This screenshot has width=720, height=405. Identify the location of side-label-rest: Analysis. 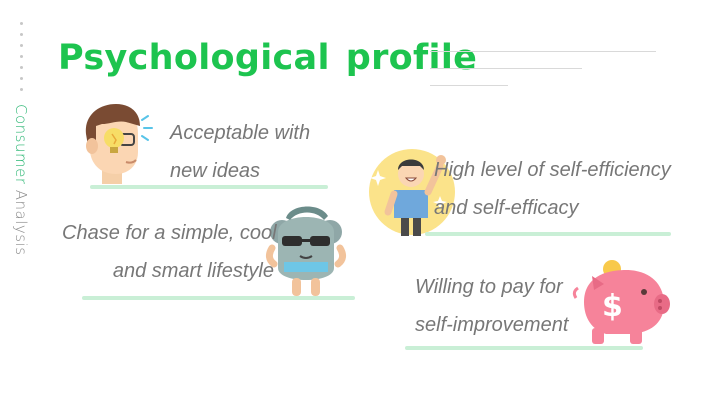
(21, 220).